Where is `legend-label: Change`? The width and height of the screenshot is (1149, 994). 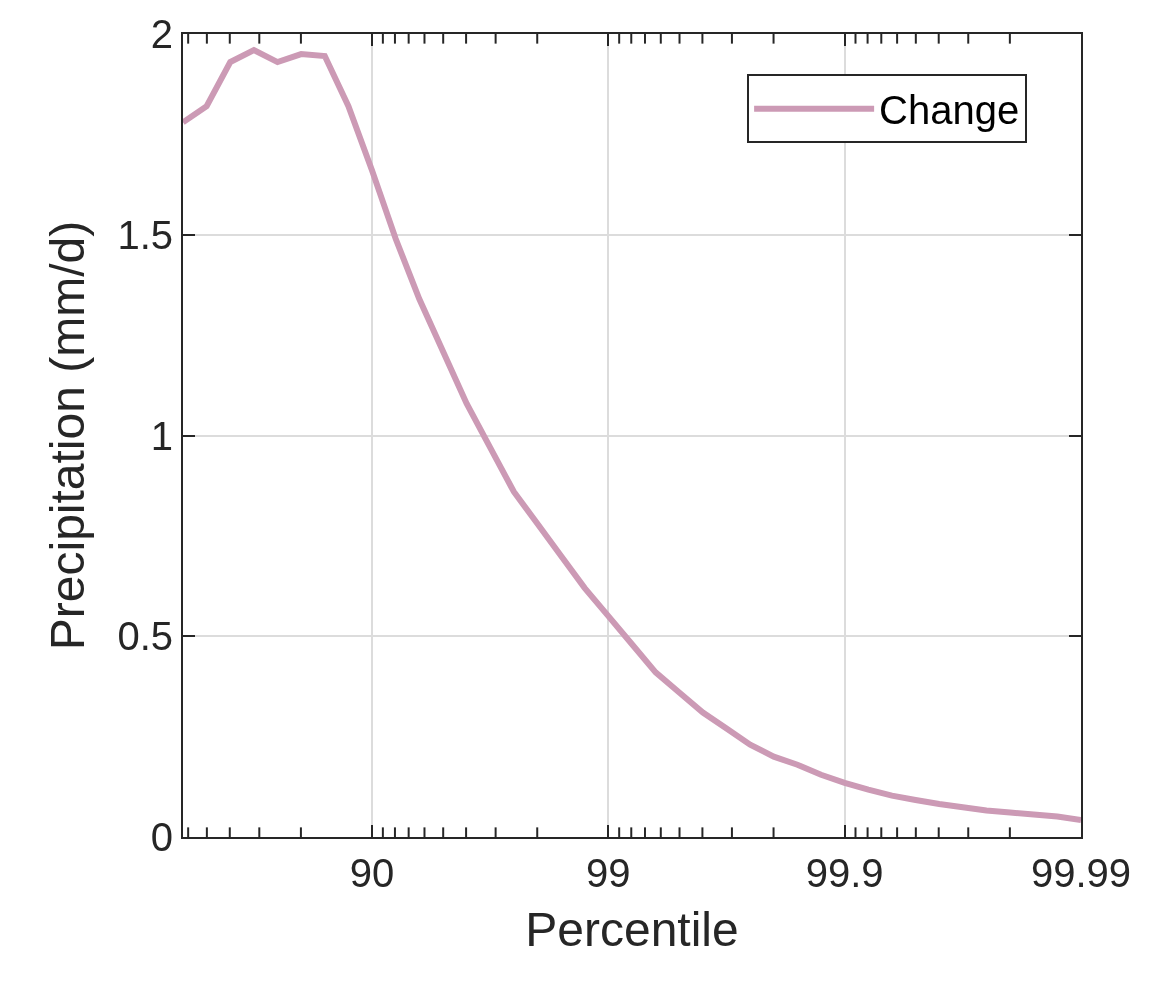 legend-label: Change is located at coordinates (949, 110).